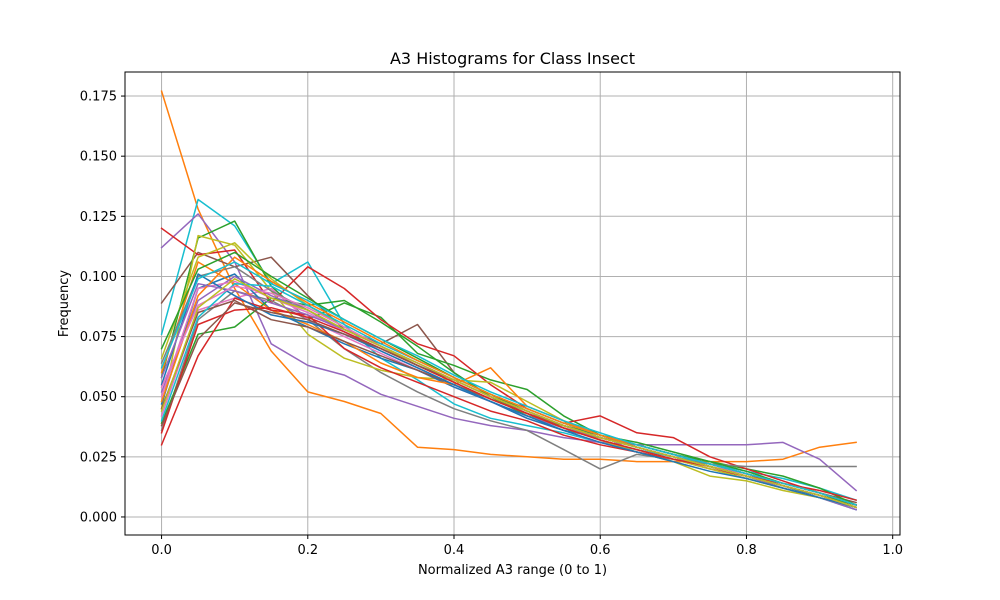 This screenshot has width=1000, height=600. Describe the element at coordinates (600, 550) in the screenshot. I see `x-tick-label: 0.6` at that location.